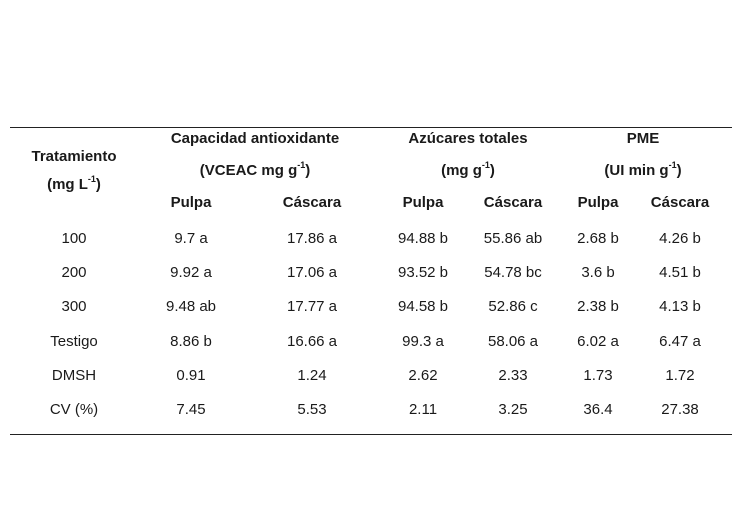 The height and width of the screenshot is (512, 742). What do you see at coordinates (74, 409) in the screenshot?
I see `row-label: CV (%)` at bounding box center [74, 409].